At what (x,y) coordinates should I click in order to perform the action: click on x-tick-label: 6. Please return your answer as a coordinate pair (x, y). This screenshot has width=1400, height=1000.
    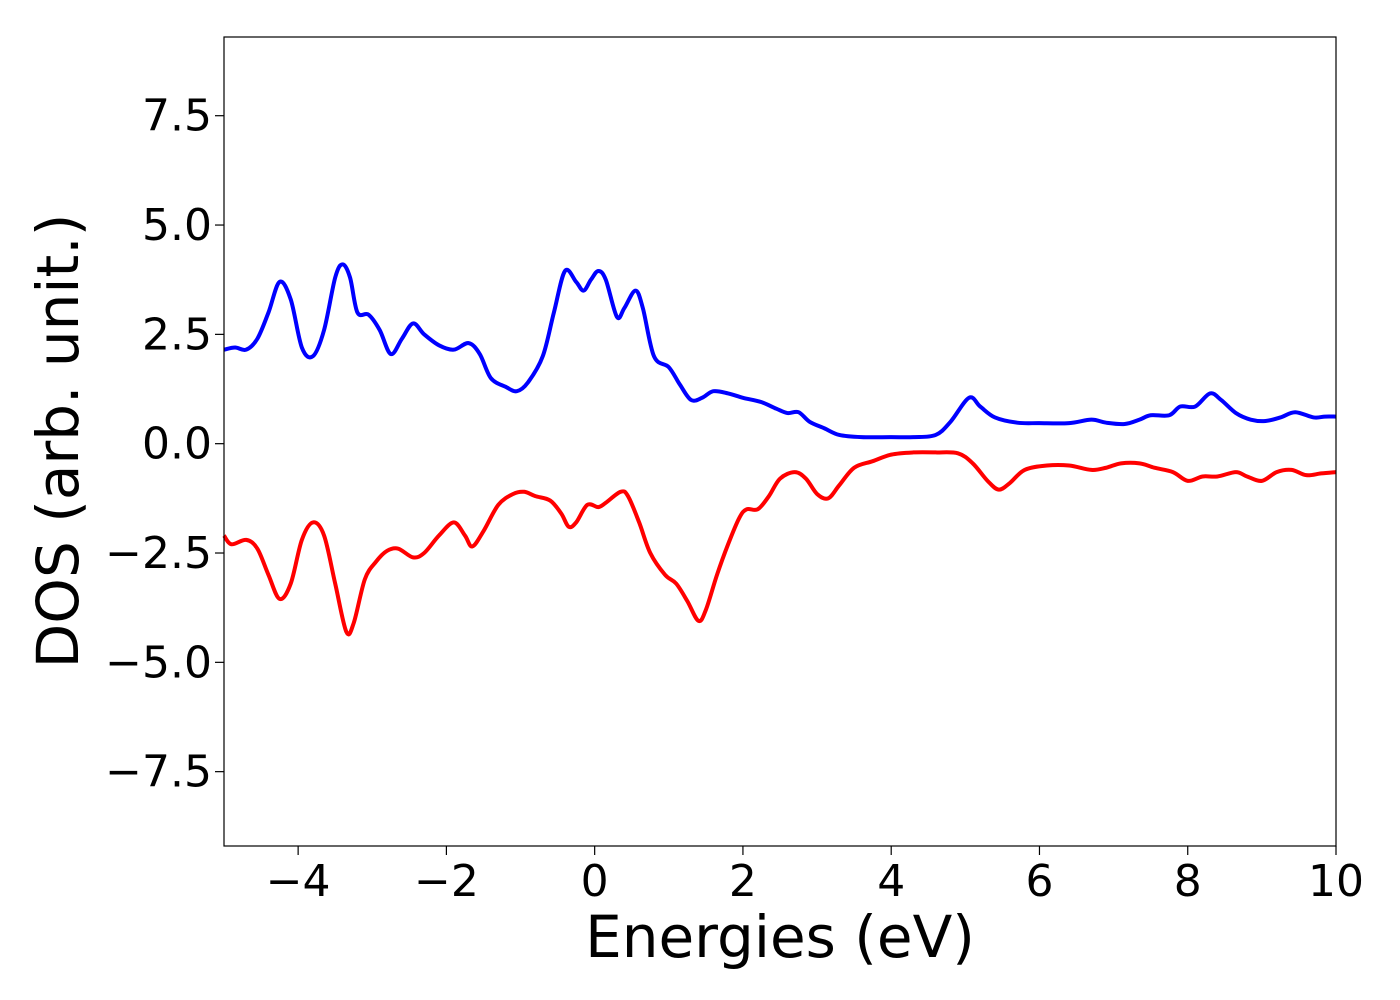
    Looking at the image, I should click on (1039, 881).